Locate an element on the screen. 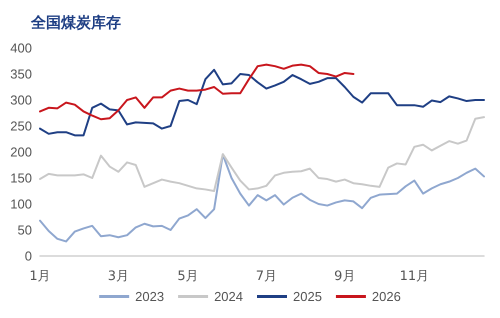 Image resolution: width=500 pixels, height=318 pixels. y-tick-label: 0 is located at coordinates (28, 256).